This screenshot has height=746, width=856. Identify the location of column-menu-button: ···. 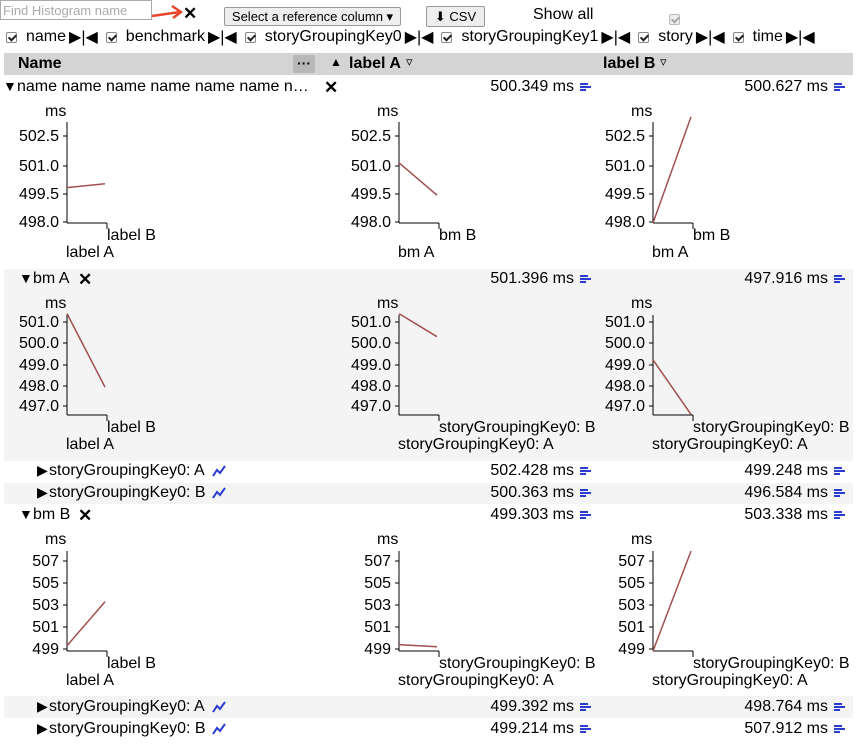
(304, 64).